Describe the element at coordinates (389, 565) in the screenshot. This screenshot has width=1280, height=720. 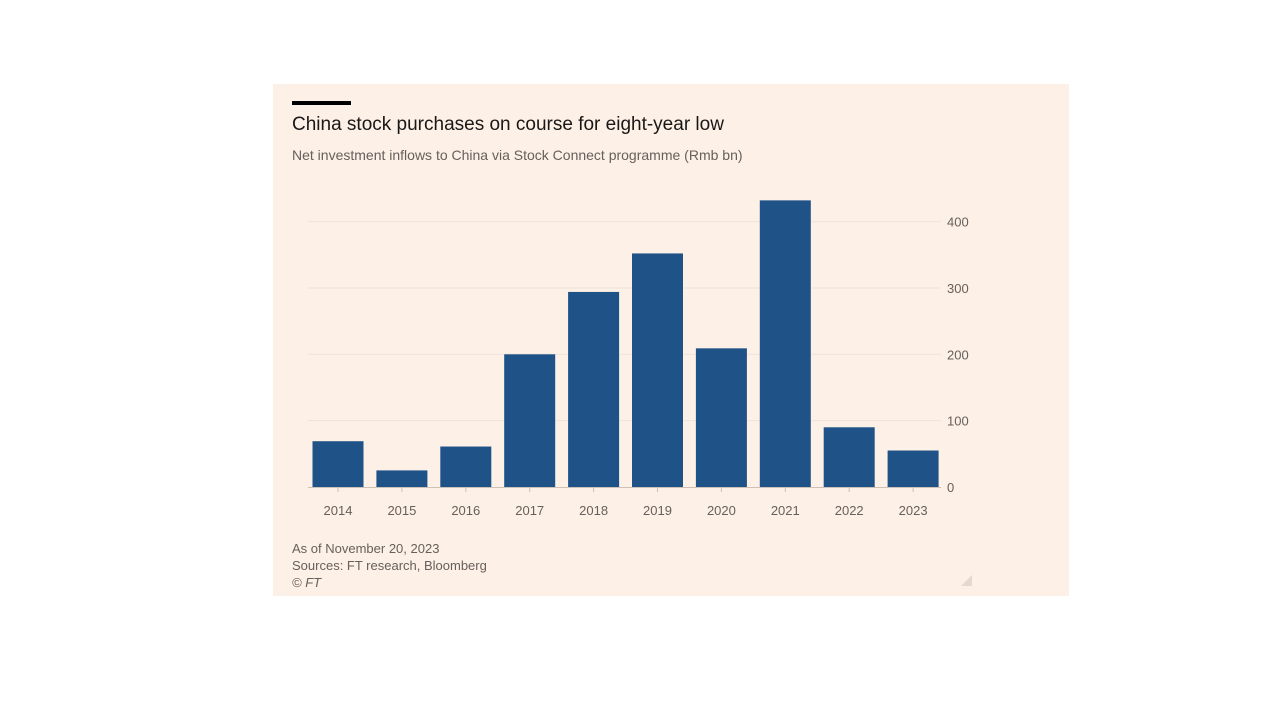
I see `sources-note: Sources: FT research, Bloomberg` at that location.